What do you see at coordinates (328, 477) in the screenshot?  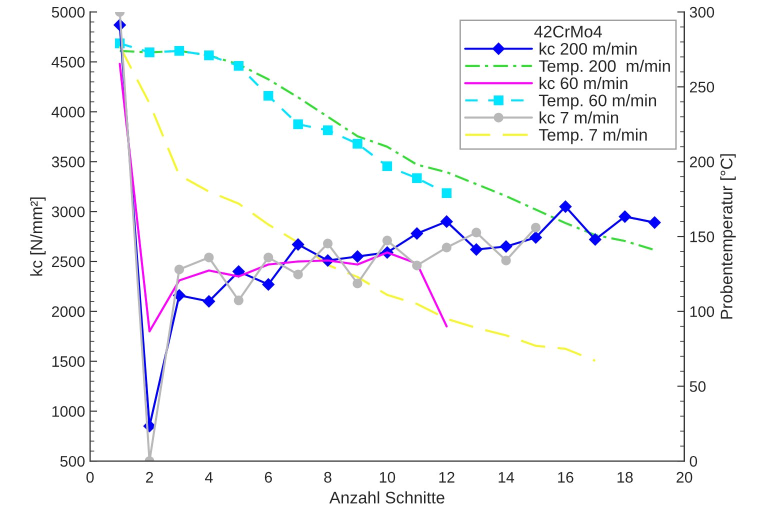 I see `x-tick-label: 8` at bounding box center [328, 477].